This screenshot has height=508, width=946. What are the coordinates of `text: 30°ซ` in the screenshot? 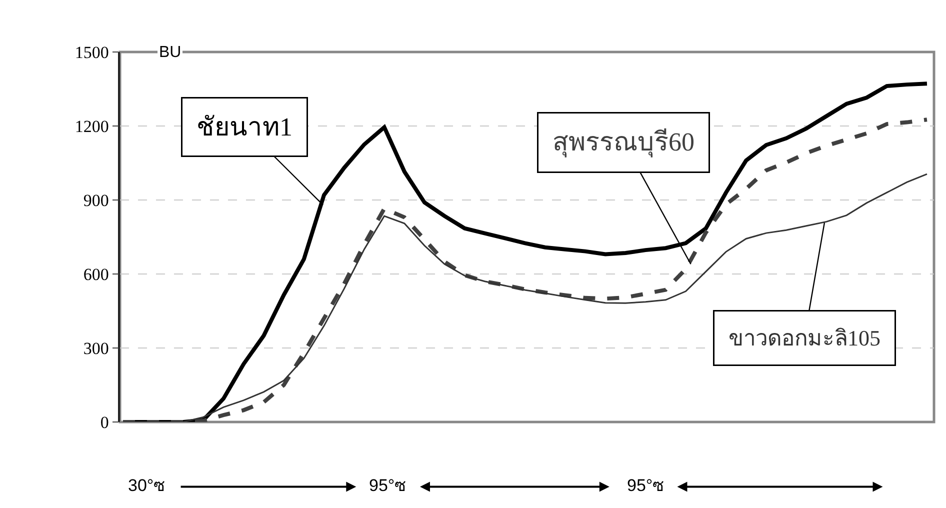 It's located at (147, 485).